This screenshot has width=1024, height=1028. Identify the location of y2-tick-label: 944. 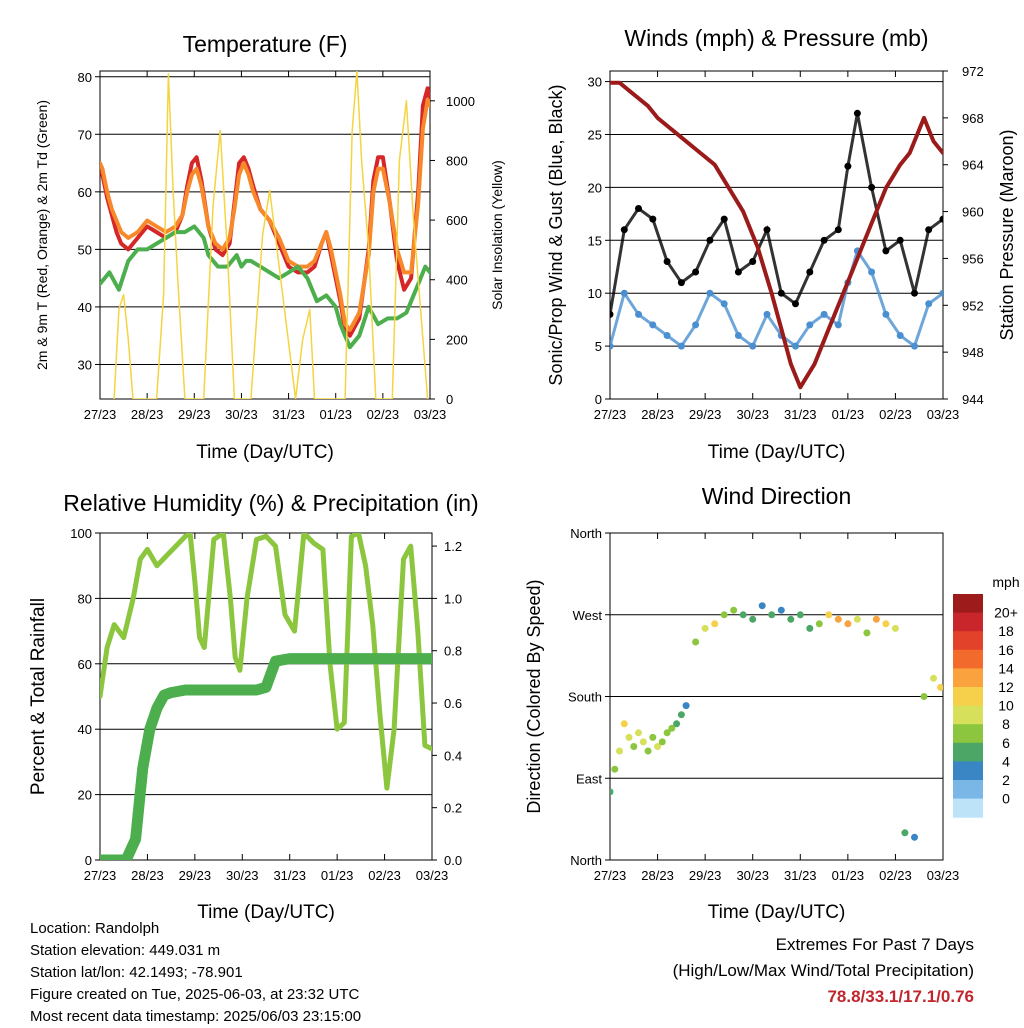
(973, 399).